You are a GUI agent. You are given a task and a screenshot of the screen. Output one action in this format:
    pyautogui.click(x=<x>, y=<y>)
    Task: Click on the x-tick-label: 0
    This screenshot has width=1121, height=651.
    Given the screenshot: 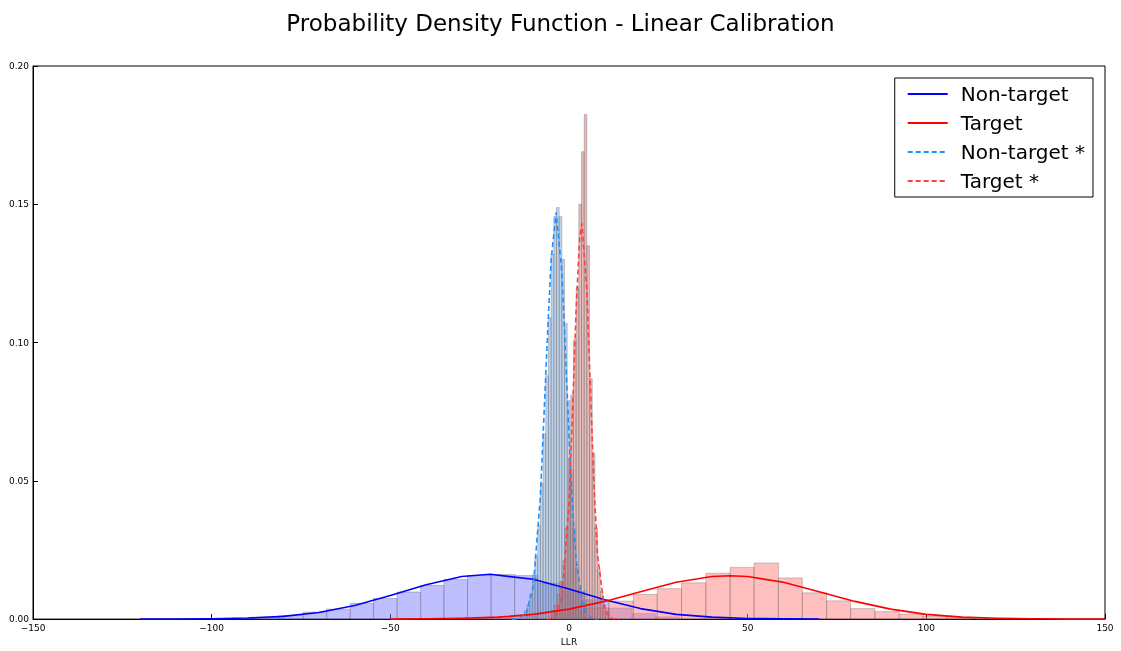 What is the action you would take?
    pyautogui.click(x=569, y=627)
    